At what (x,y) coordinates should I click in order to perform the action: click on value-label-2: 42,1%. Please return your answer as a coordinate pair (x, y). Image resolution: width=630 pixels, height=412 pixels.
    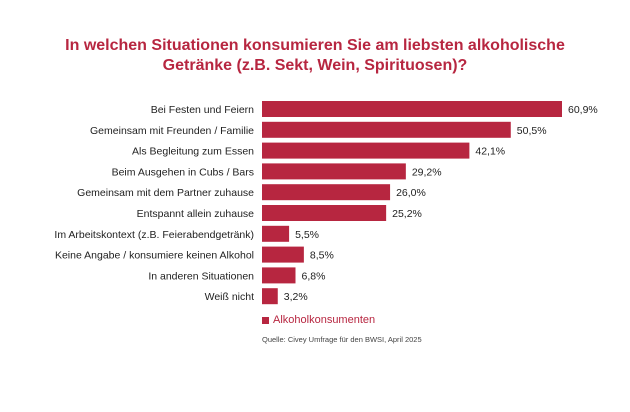
    Looking at the image, I should click on (490, 152).